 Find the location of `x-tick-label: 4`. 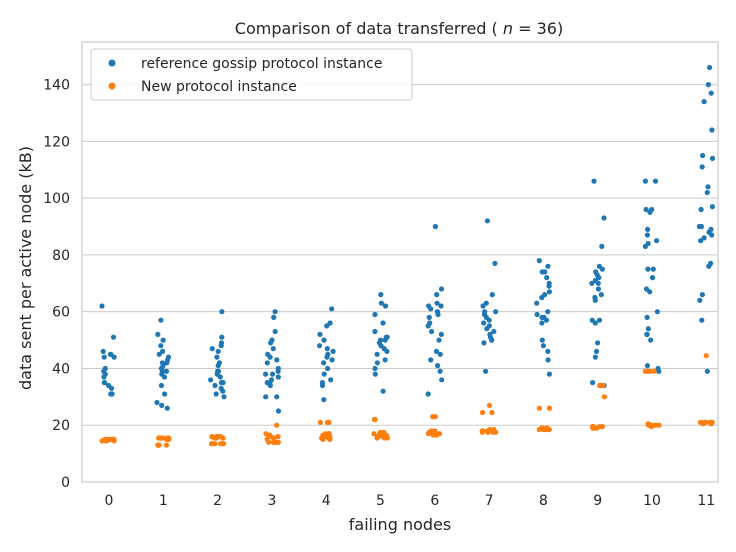

x-tick-label: 4 is located at coordinates (326, 501).